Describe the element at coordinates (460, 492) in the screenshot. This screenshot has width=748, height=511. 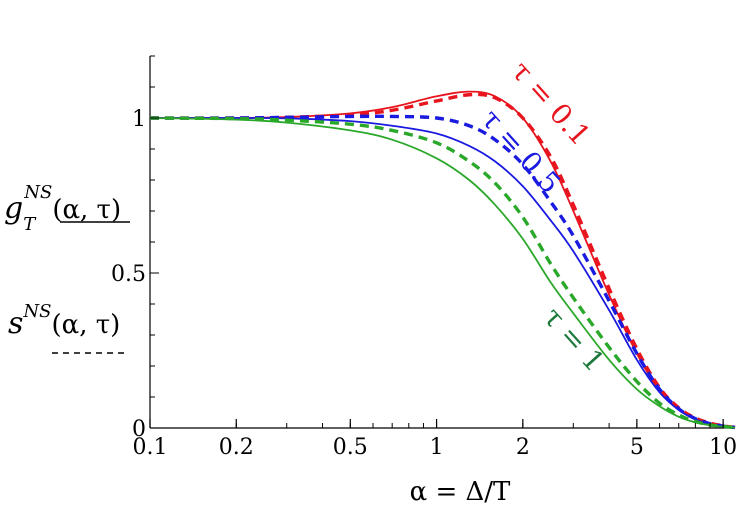
I see `x-axis-title: α = Δ/T` at that location.